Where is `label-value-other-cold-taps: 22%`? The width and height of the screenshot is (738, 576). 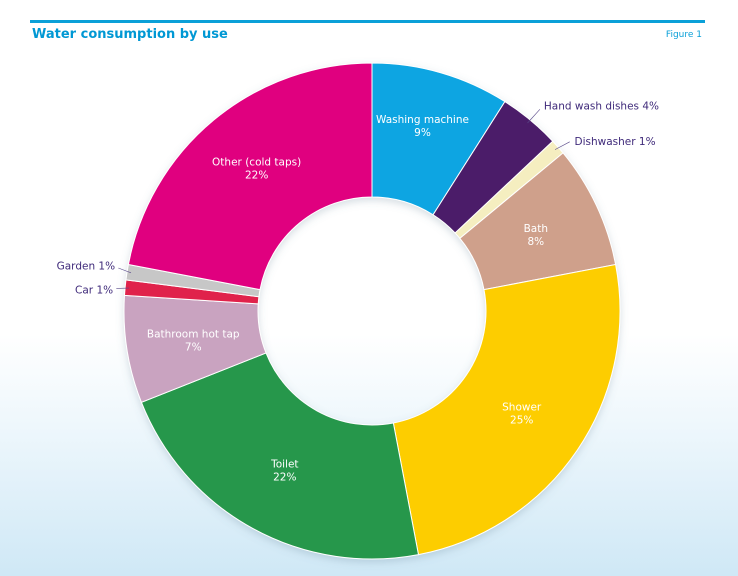 label-value-other-cold-taps: 22% is located at coordinates (256, 176).